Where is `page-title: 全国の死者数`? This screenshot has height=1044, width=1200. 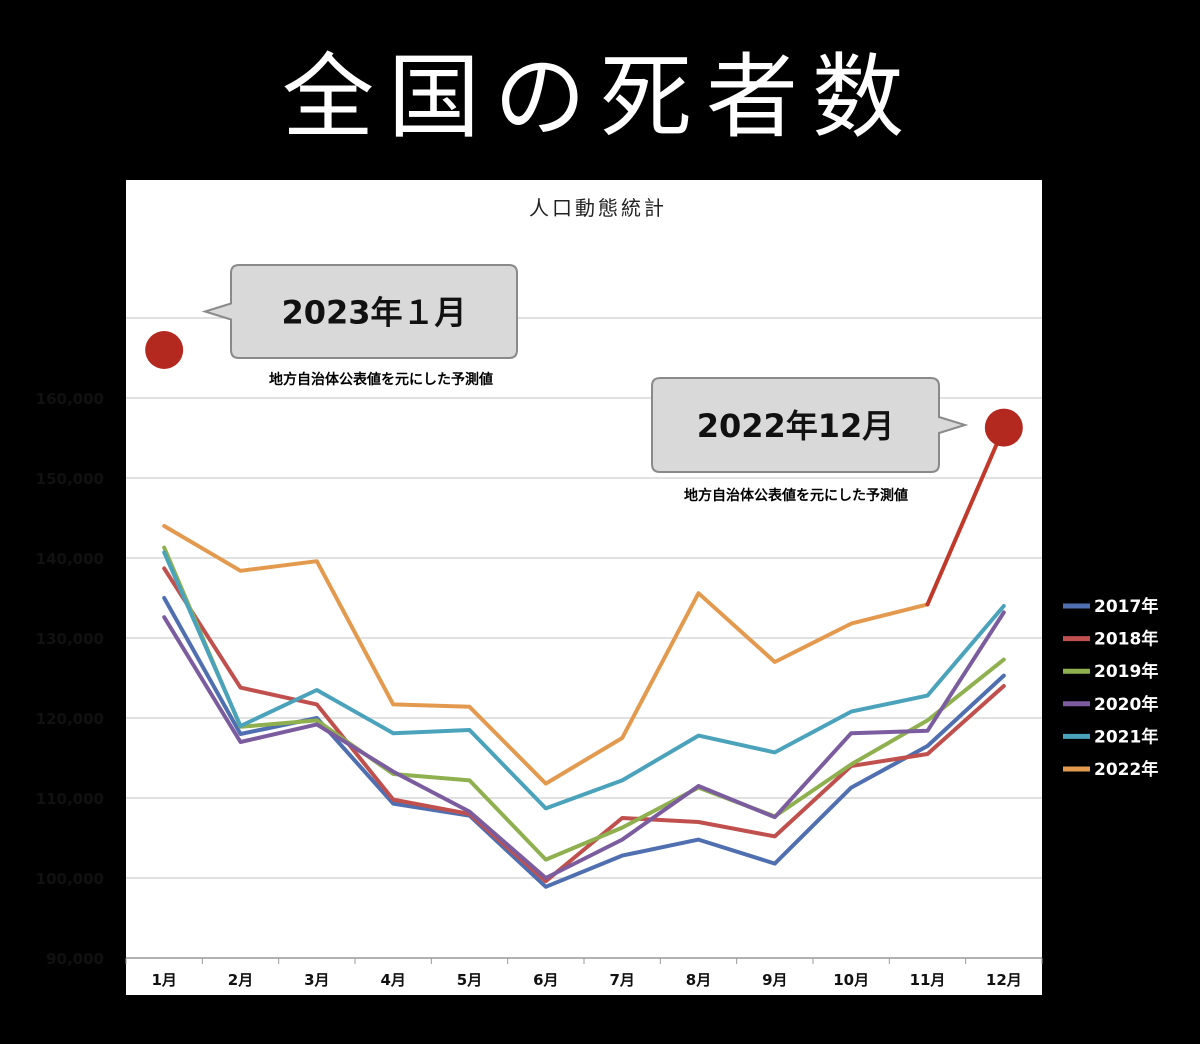
page-title: 全国の死者数 is located at coordinates (599, 97).